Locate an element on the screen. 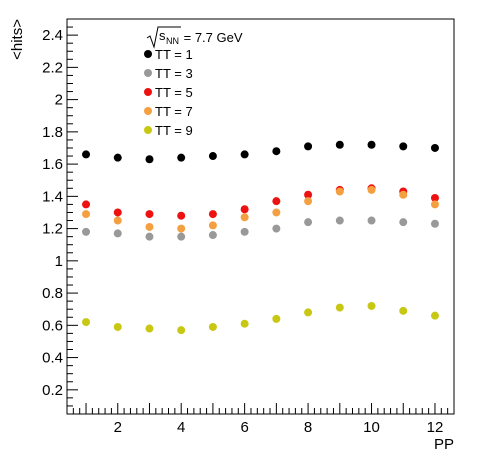 This screenshot has height=459, width=499. legend-header: s NN = 7.7 GeV is located at coordinates (194, 37).